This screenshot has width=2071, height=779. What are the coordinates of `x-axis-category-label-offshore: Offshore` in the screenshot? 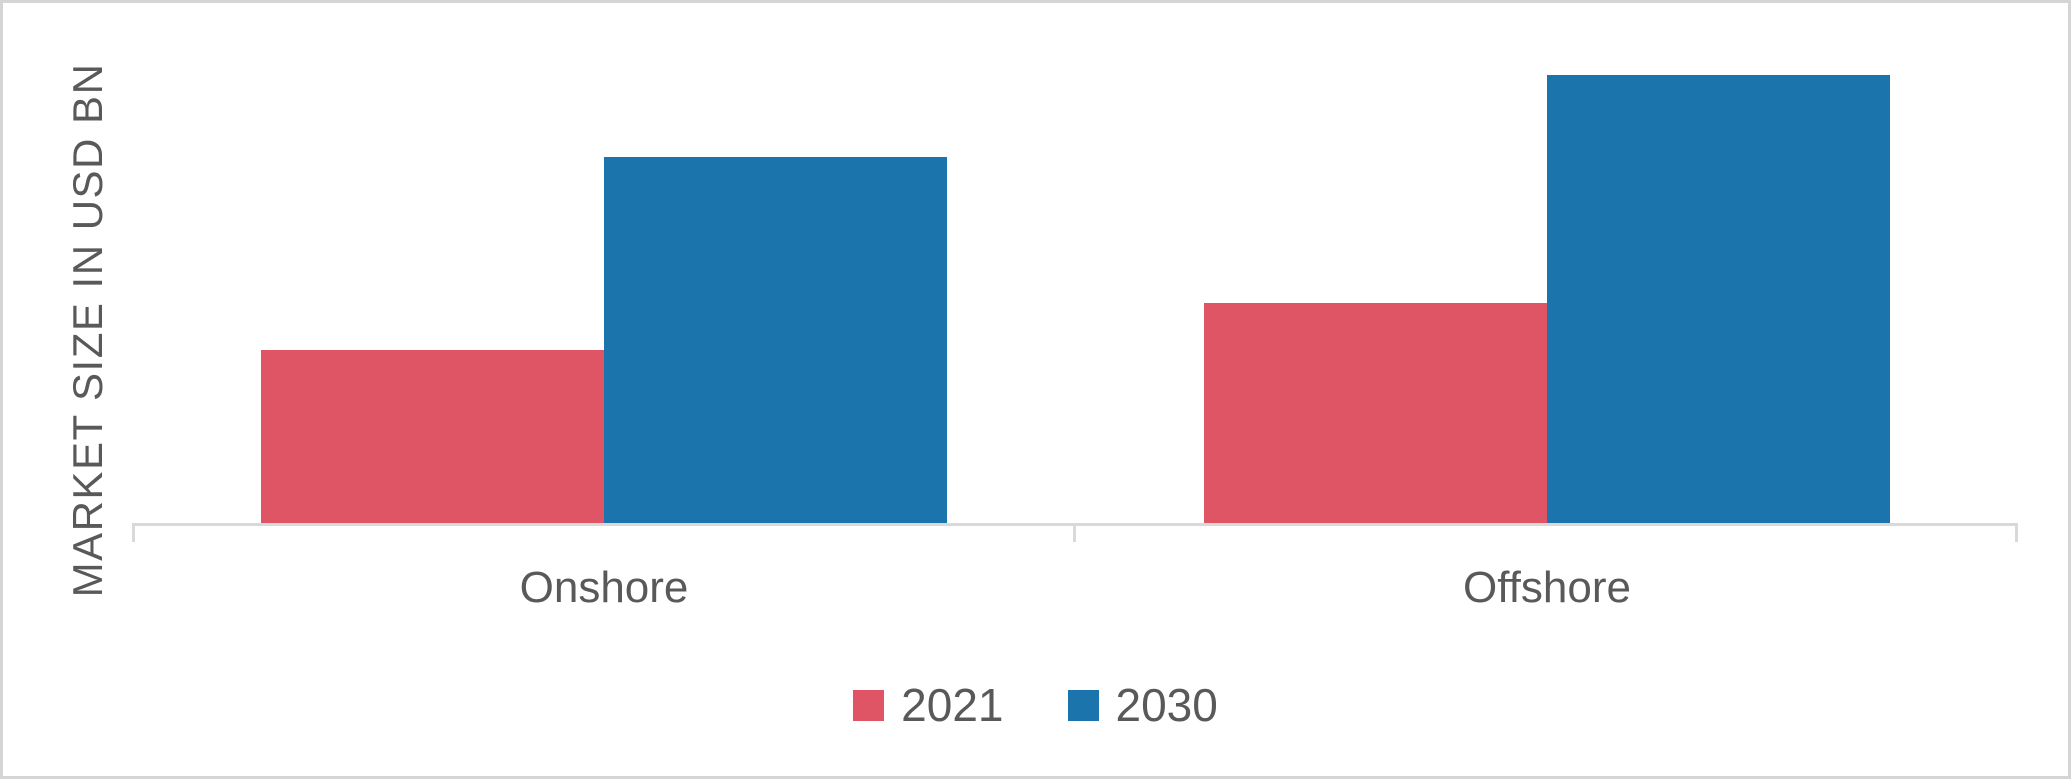 It's located at (1547, 587).